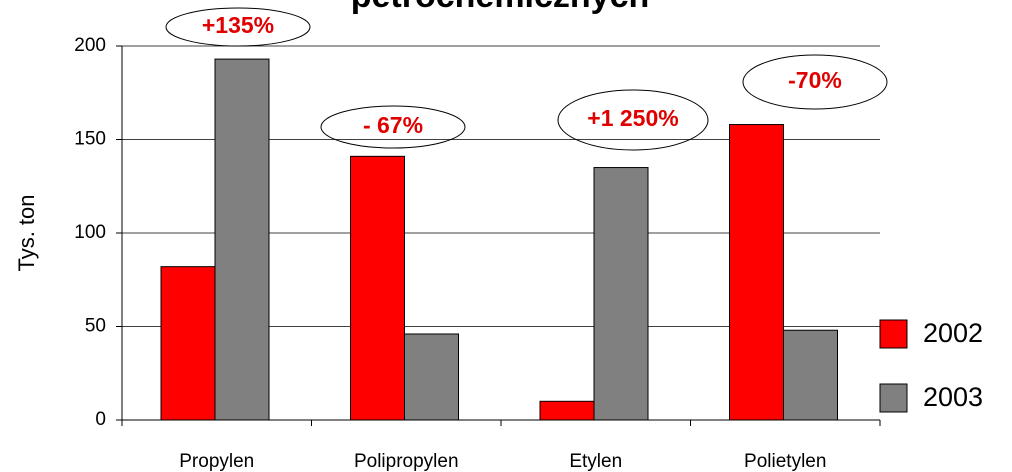  I want to click on x-tick-label: Polipropylen, so click(406, 461).